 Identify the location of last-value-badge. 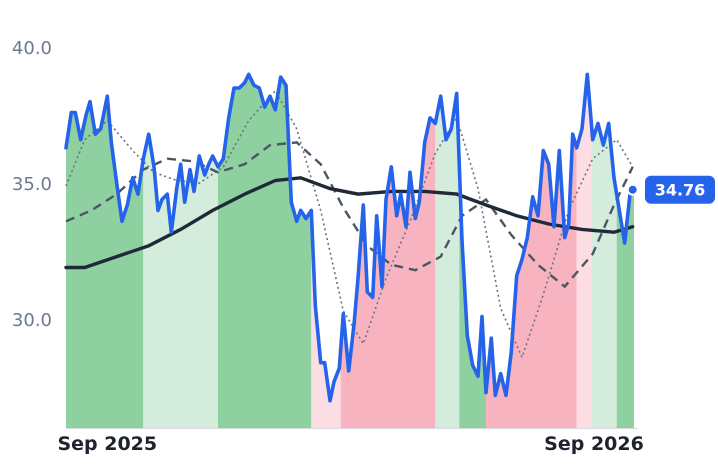
(680, 189).